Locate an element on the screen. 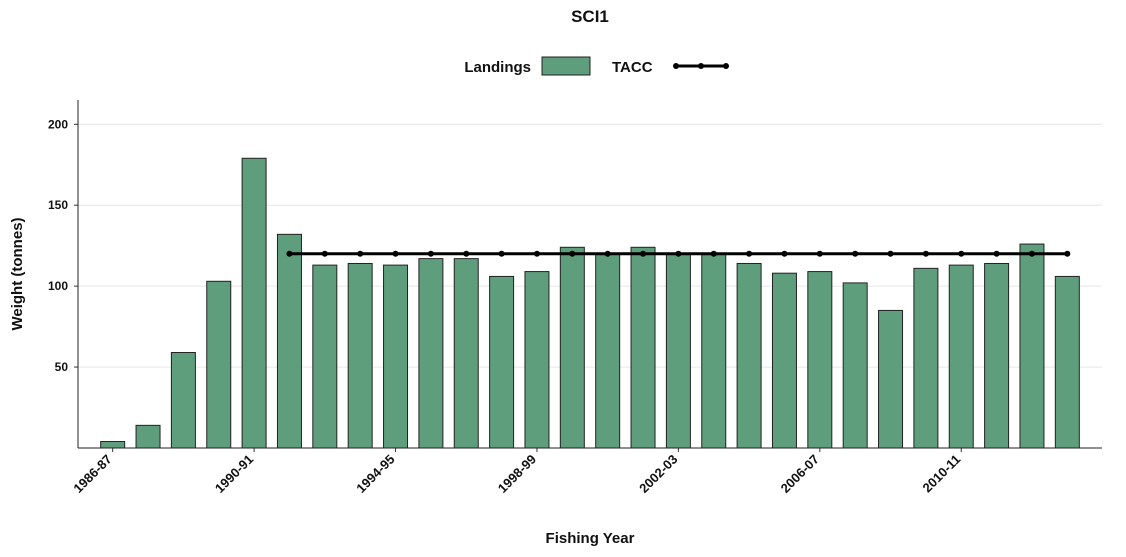  y-tick-label: 200 is located at coordinates (58, 124).